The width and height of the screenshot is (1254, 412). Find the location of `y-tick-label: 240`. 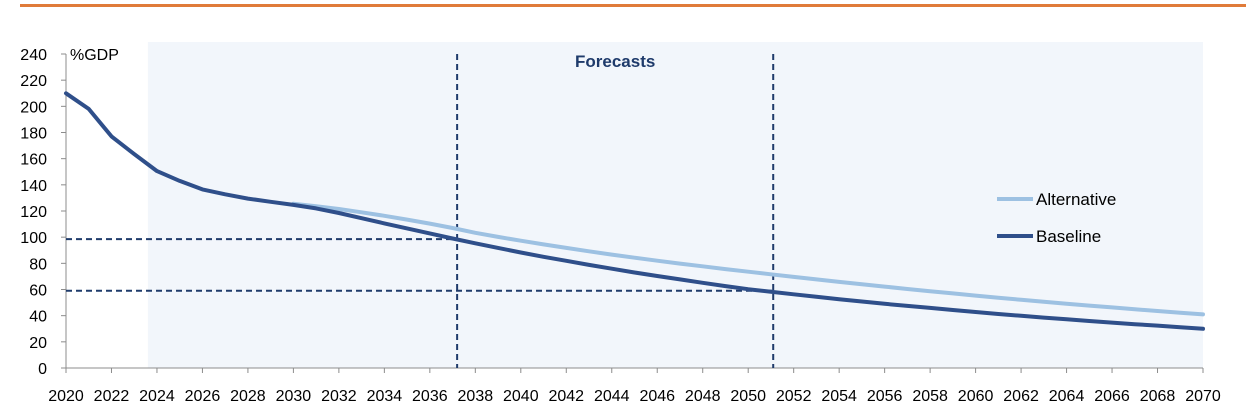

y-tick-label: 240 is located at coordinates (33, 55).